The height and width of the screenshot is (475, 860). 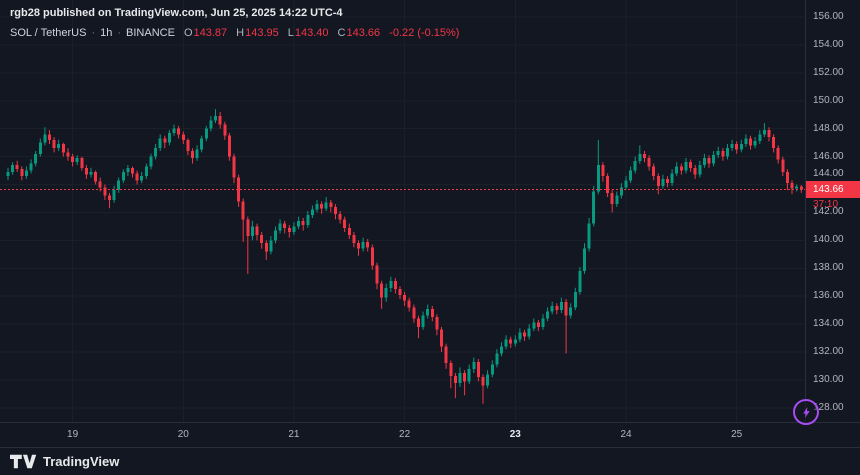 What do you see at coordinates (828, 16) in the screenshot?
I see `price-tick-label: 156.00` at bounding box center [828, 16].